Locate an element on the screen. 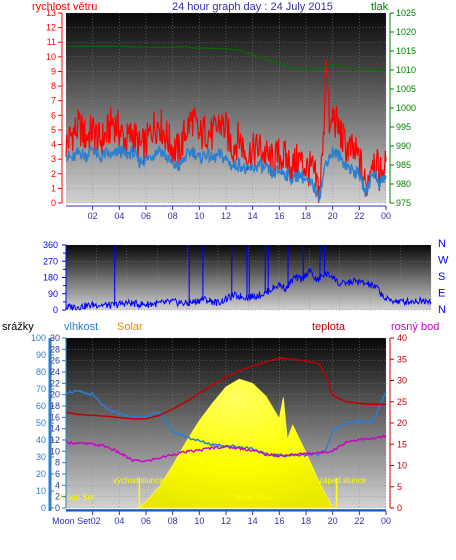  pressure-tick-label: 990 is located at coordinates (403, 146).